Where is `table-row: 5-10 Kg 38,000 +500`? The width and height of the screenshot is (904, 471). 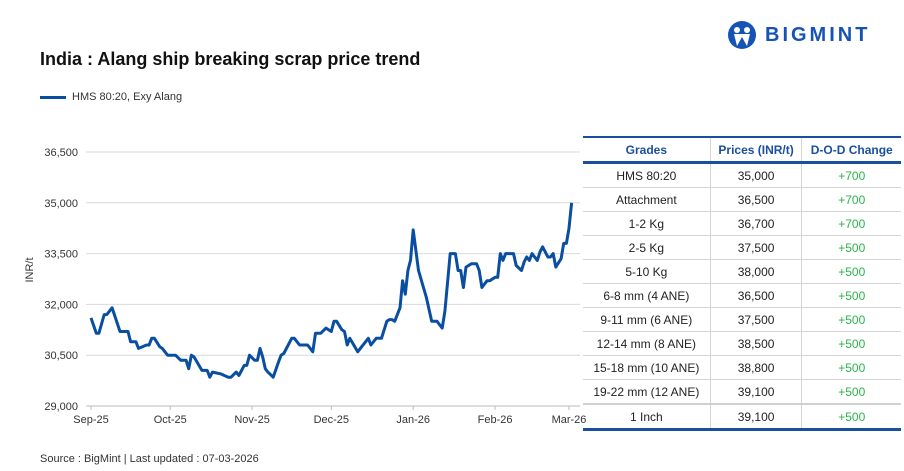
table-row: 5-10 Kg 38,000 +500 is located at coordinates (742, 271).